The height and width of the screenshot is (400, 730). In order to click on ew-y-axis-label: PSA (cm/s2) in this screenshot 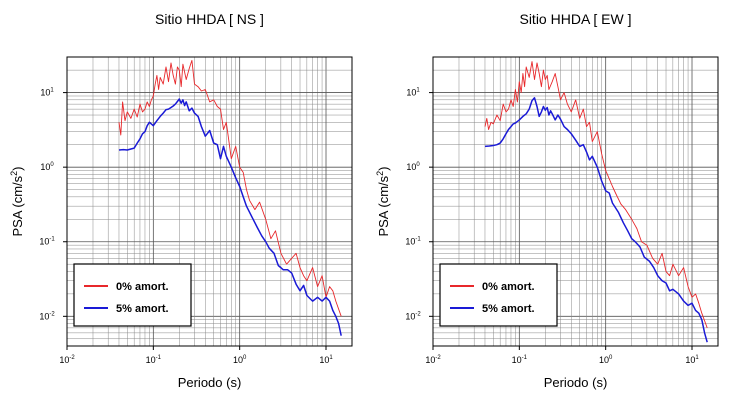, I will do `click(383, 201)`.